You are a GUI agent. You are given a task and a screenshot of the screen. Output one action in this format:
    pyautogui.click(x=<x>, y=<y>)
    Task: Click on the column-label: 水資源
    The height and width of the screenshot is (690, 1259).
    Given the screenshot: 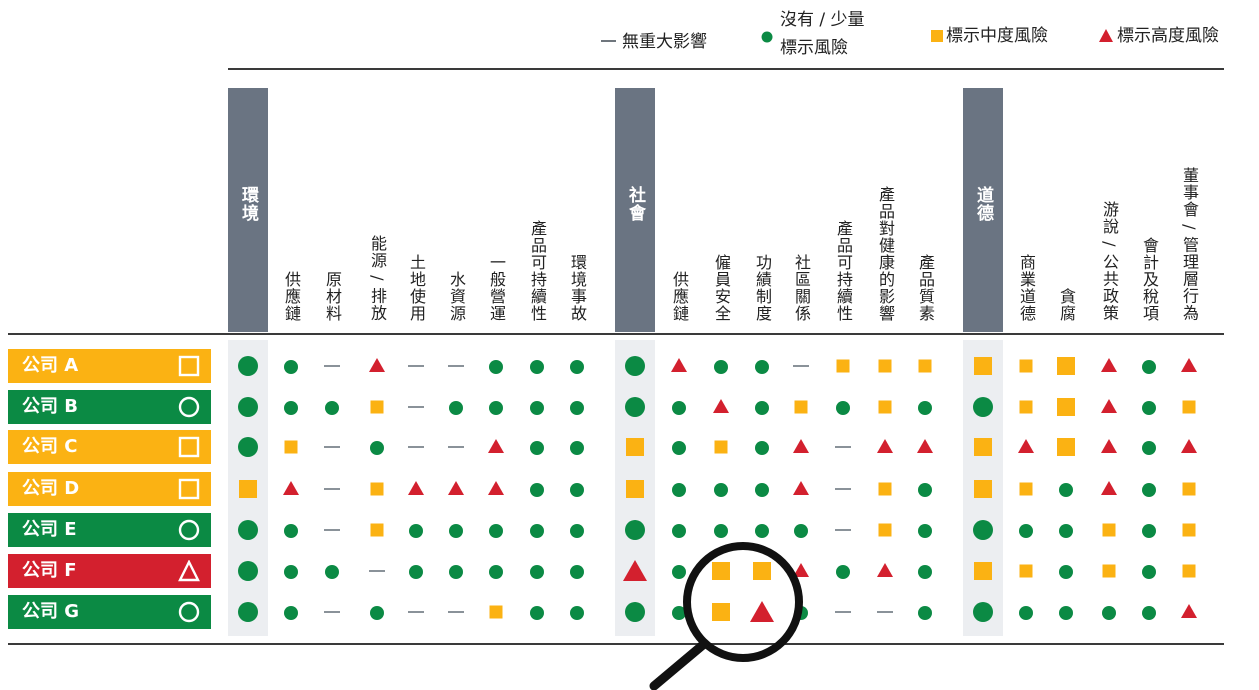 What is the action you would take?
    pyautogui.click(x=456, y=296)
    